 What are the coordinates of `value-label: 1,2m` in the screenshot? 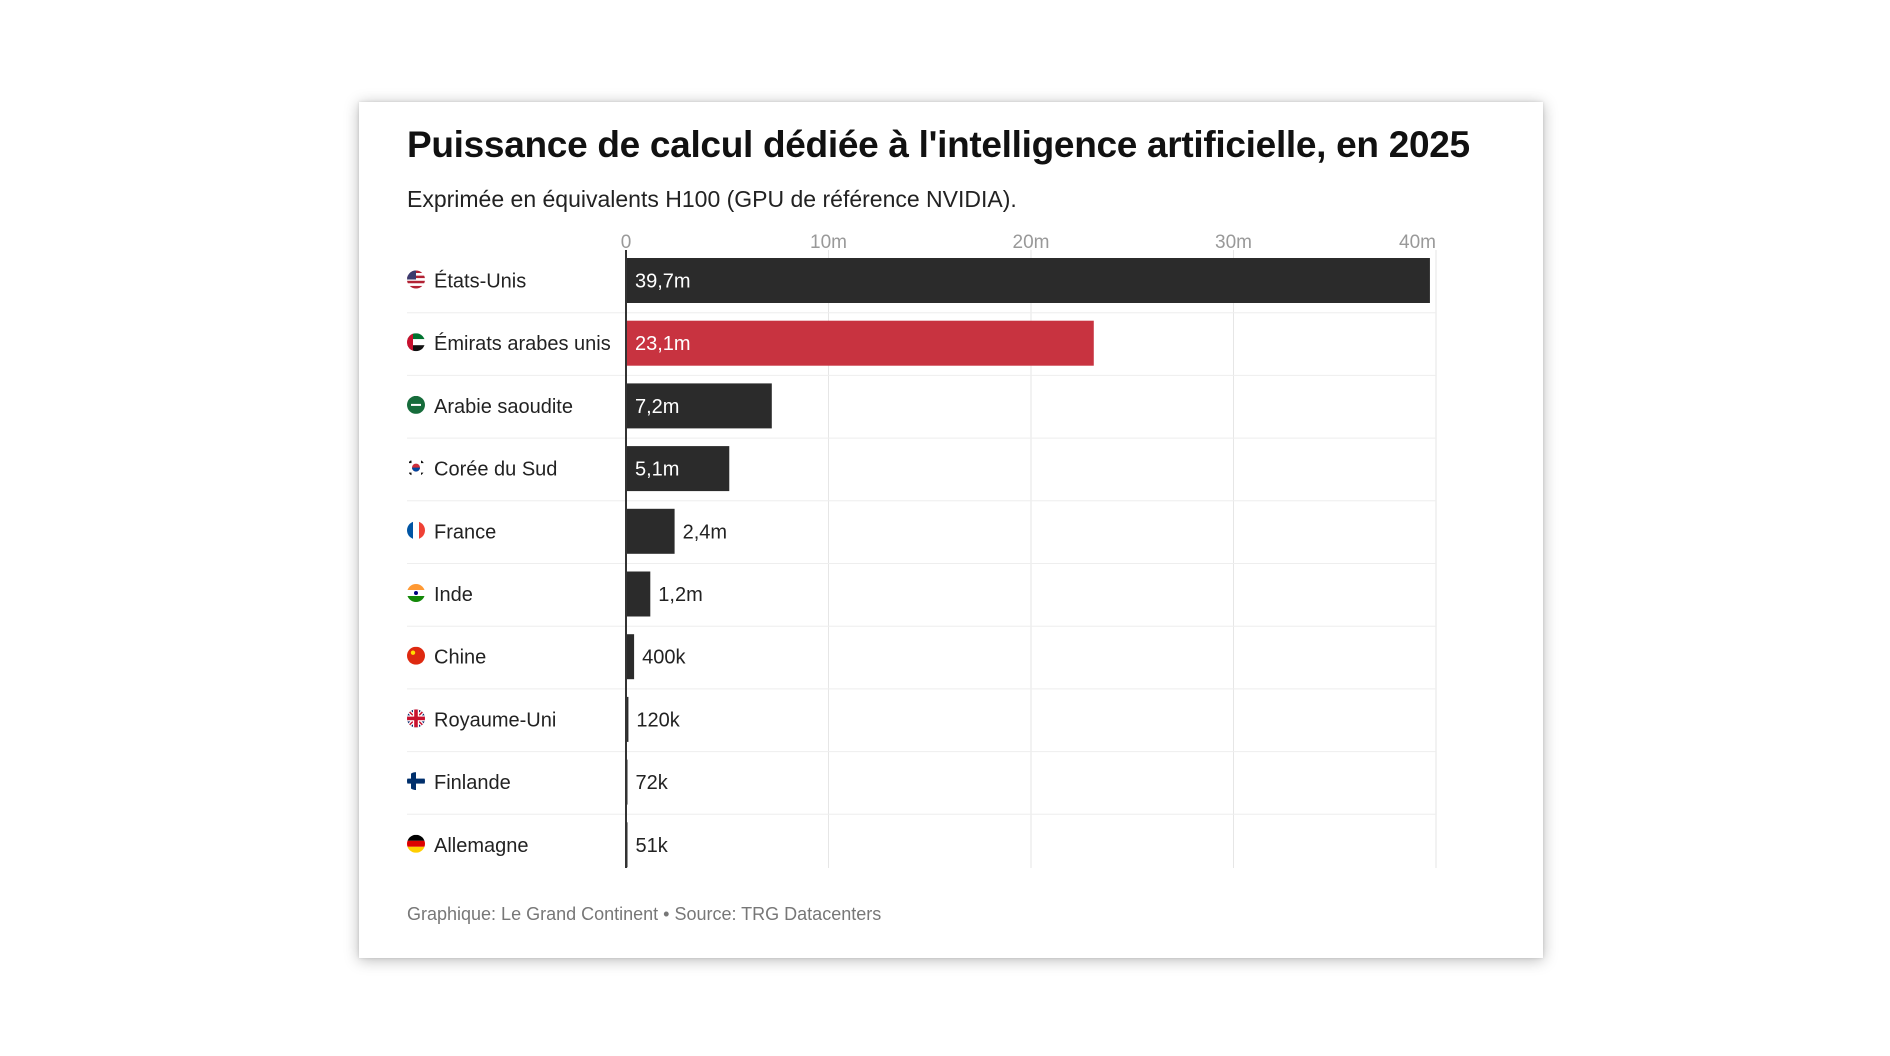 It's located at (680, 595).